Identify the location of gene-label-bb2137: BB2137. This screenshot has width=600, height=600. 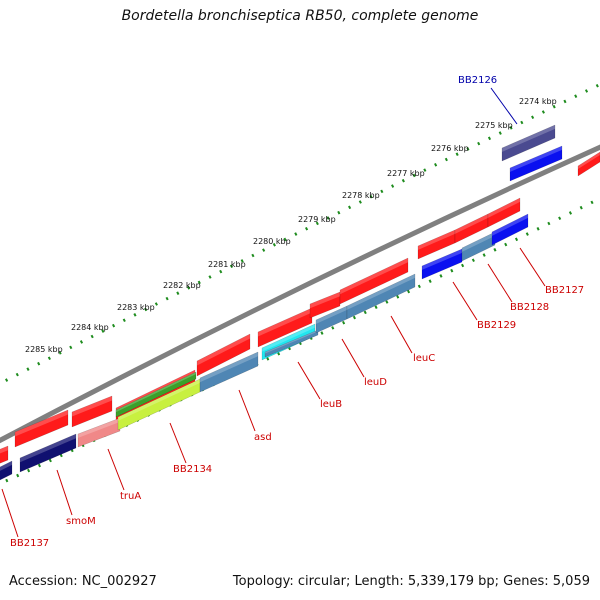
(29, 543).